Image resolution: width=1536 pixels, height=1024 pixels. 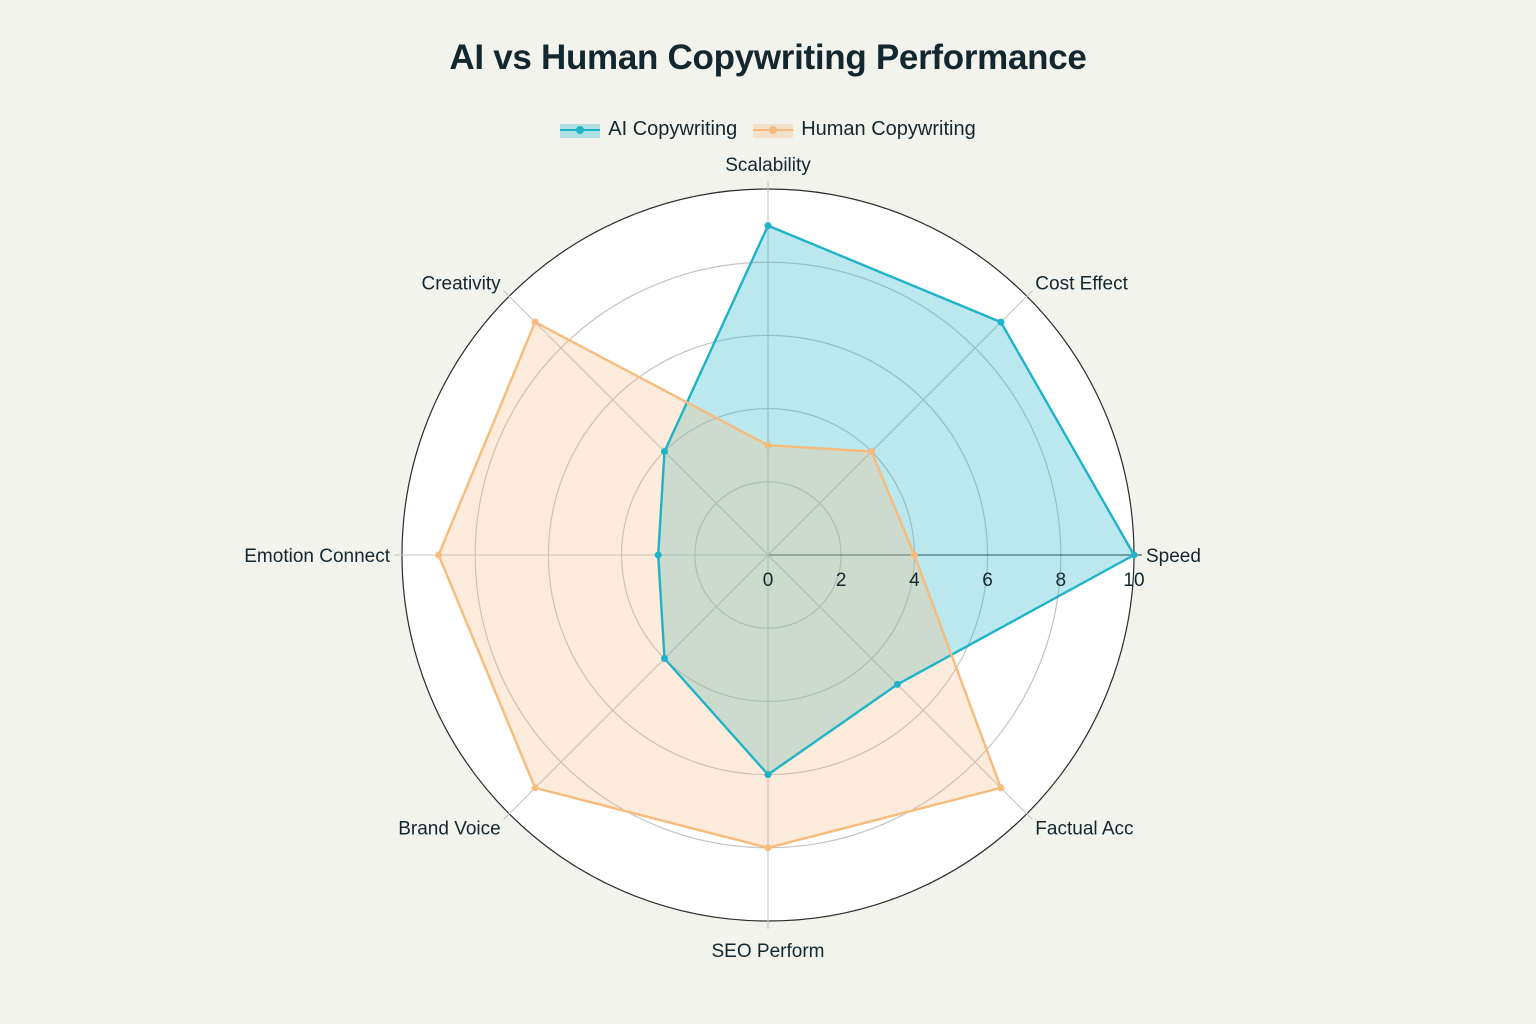 What do you see at coordinates (914, 580) in the screenshot?
I see `radial-tick-label-4: 4` at bounding box center [914, 580].